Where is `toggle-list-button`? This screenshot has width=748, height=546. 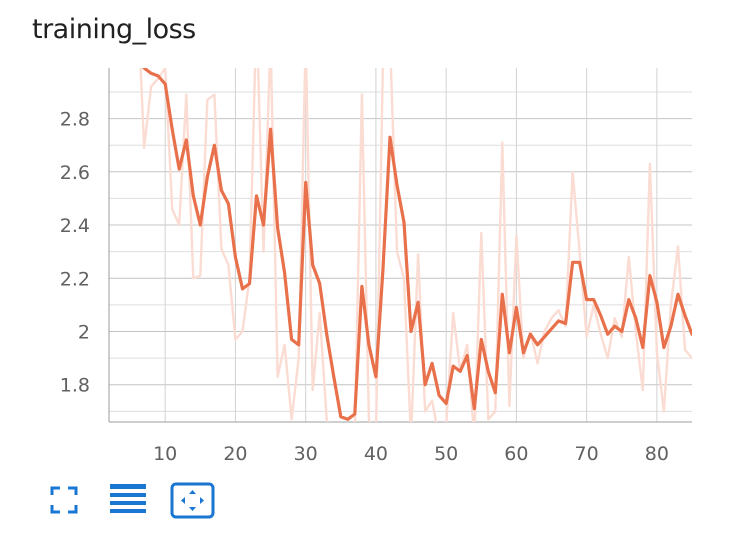
toggle-list-button is located at coordinates (128, 500).